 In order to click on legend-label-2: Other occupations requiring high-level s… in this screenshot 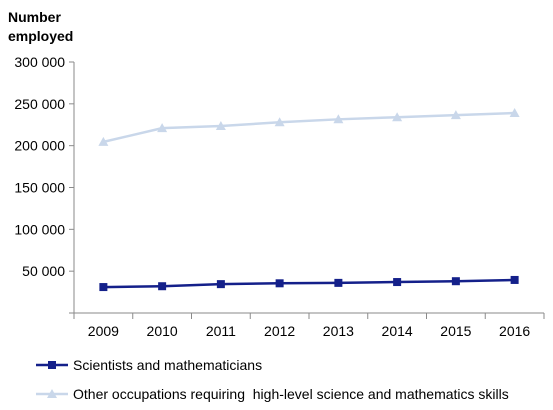, I will do `click(291, 394)`.